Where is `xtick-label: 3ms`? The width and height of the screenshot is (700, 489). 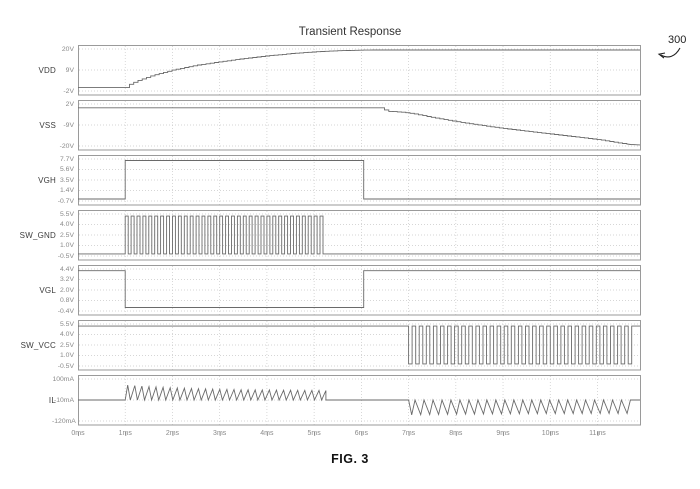
xtick-label: 3ms is located at coordinates (220, 433).